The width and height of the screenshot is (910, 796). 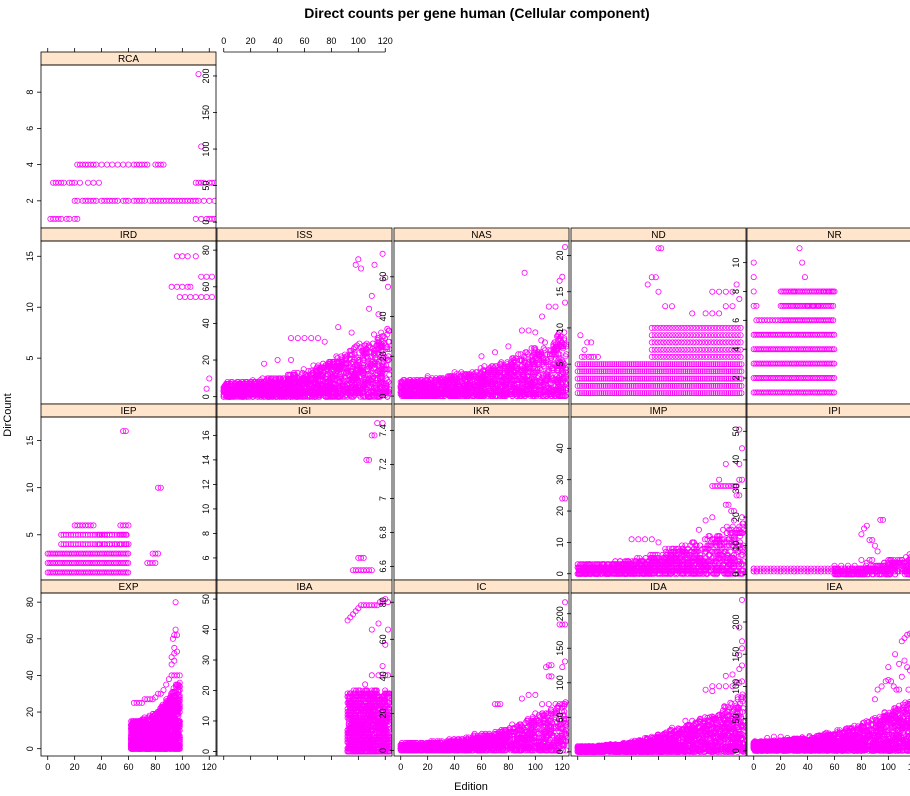 What do you see at coordinates (481, 498) in the screenshot?
I see `panel-frame` at bounding box center [481, 498].